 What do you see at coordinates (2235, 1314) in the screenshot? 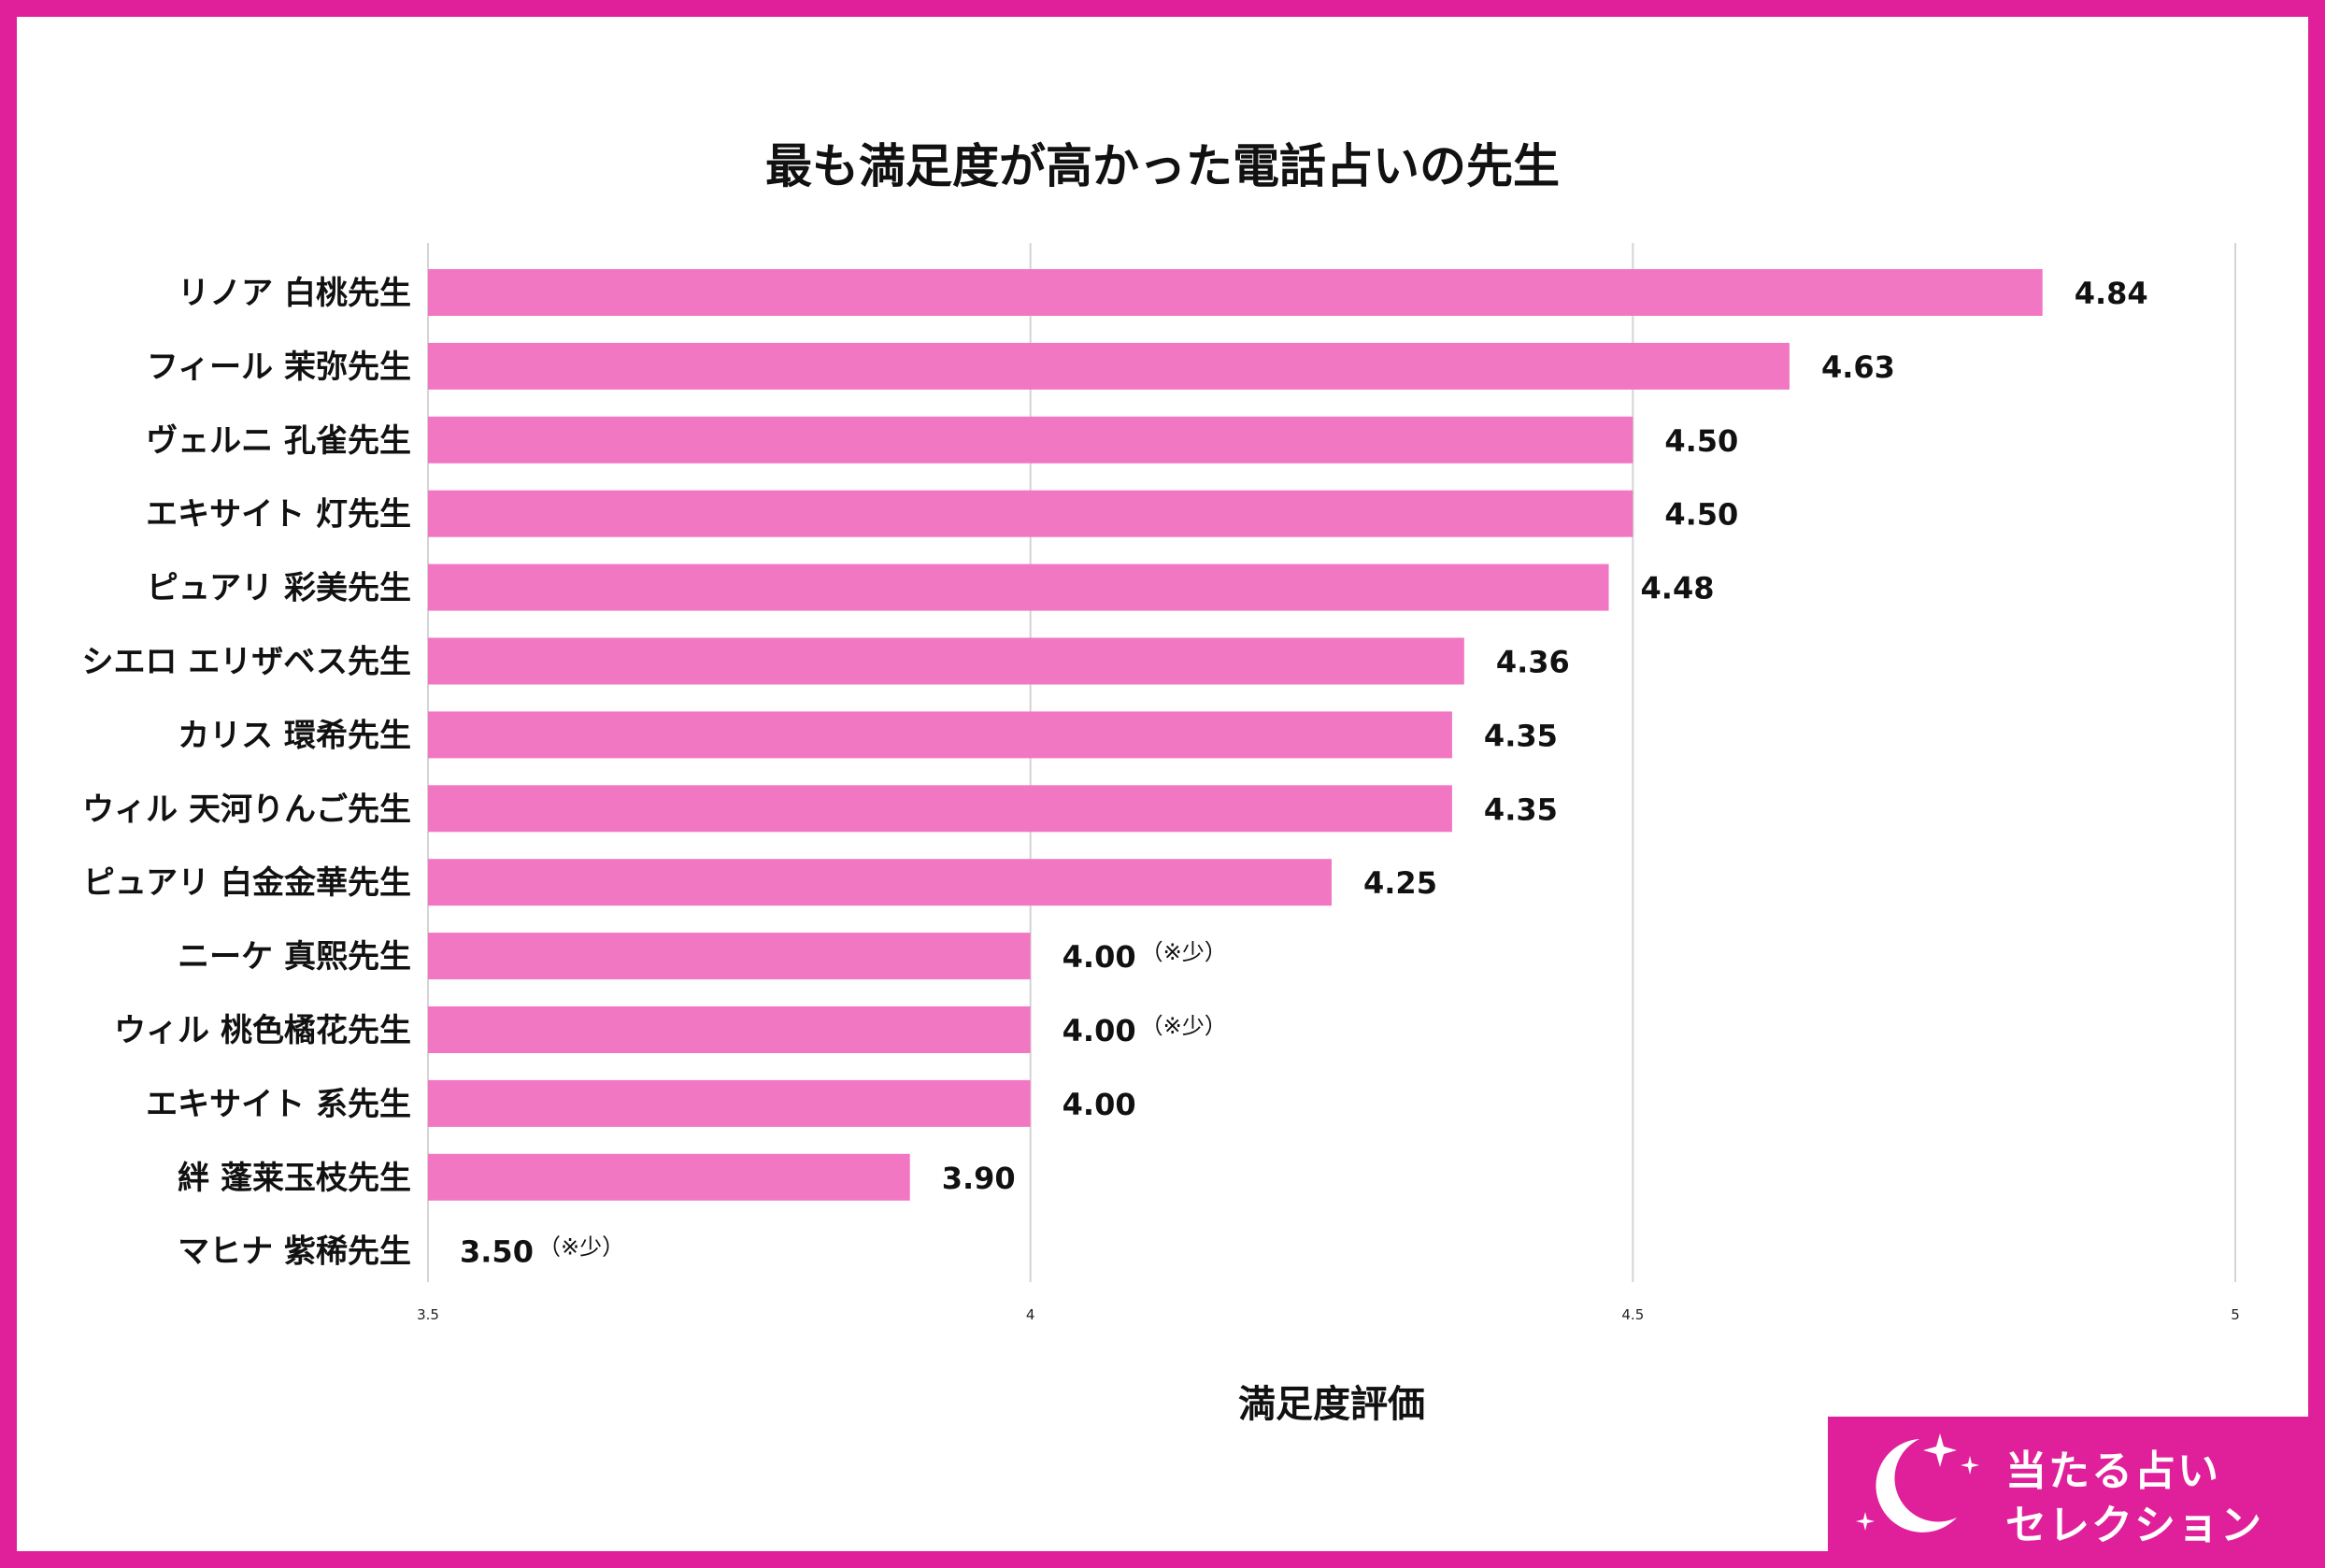
I see `x-tick-label: 5` at bounding box center [2235, 1314].